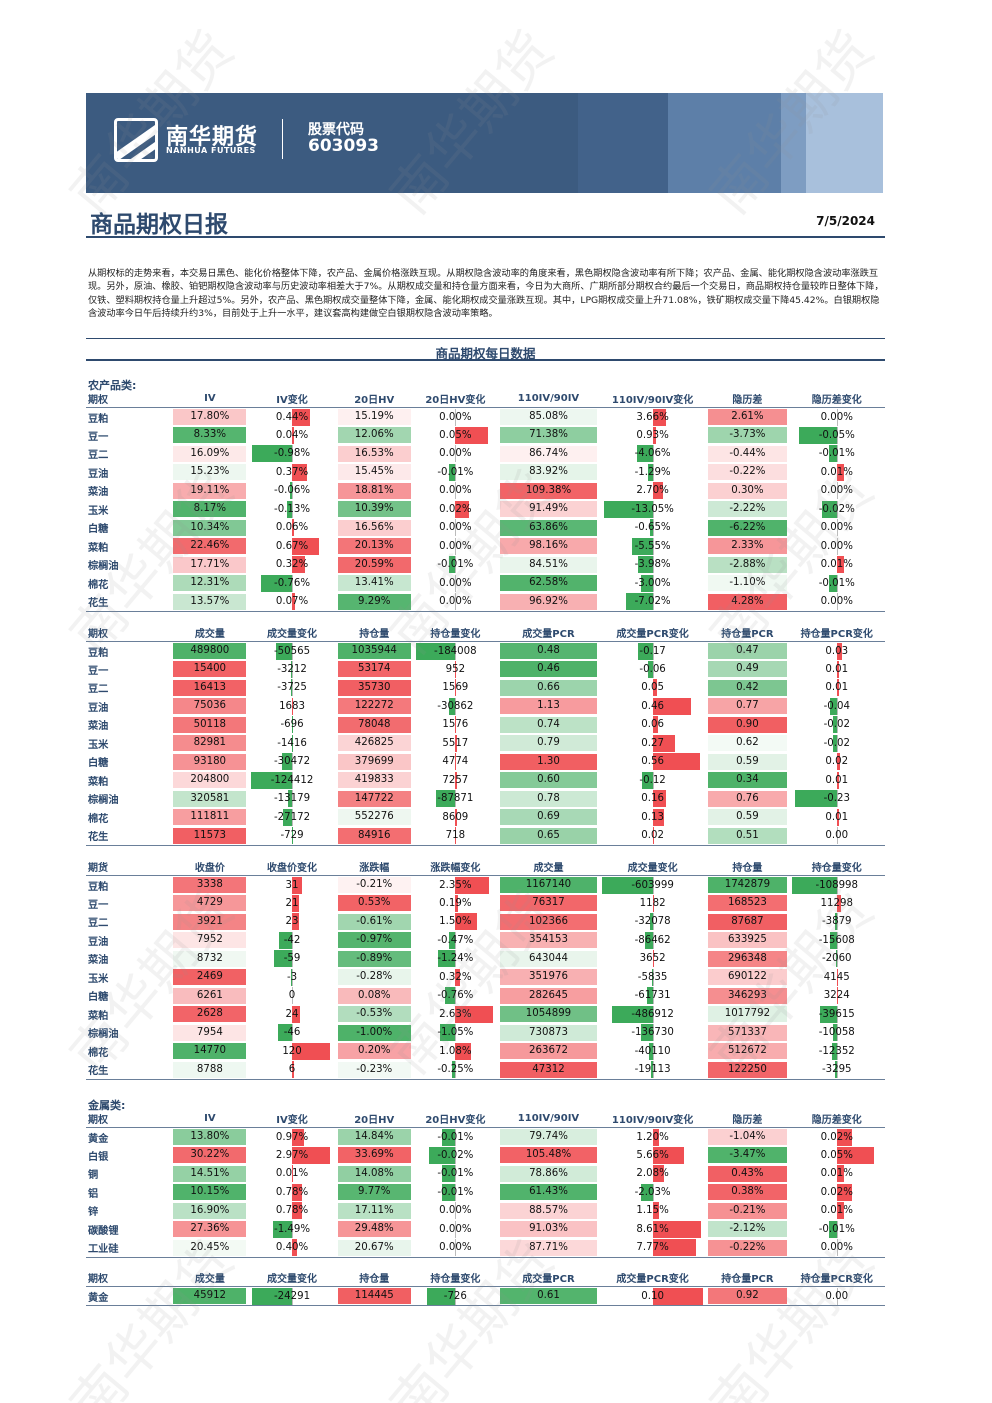  I want to click on bar-value: -5.55%, so click(652, 546).